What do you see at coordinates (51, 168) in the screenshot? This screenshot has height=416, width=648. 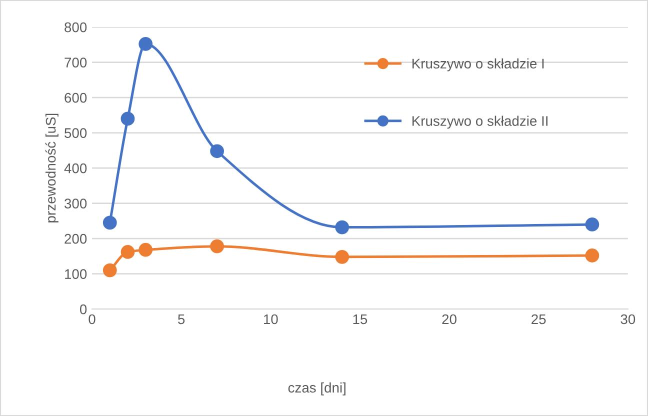 I see `y-axis-title: przewodność [uS]` at bounding box center [51, 168].